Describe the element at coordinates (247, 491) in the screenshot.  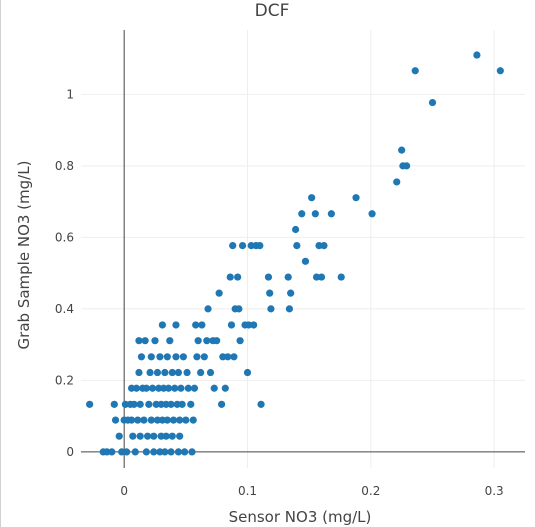
I see `x-tick-label: 0.1` at that location.